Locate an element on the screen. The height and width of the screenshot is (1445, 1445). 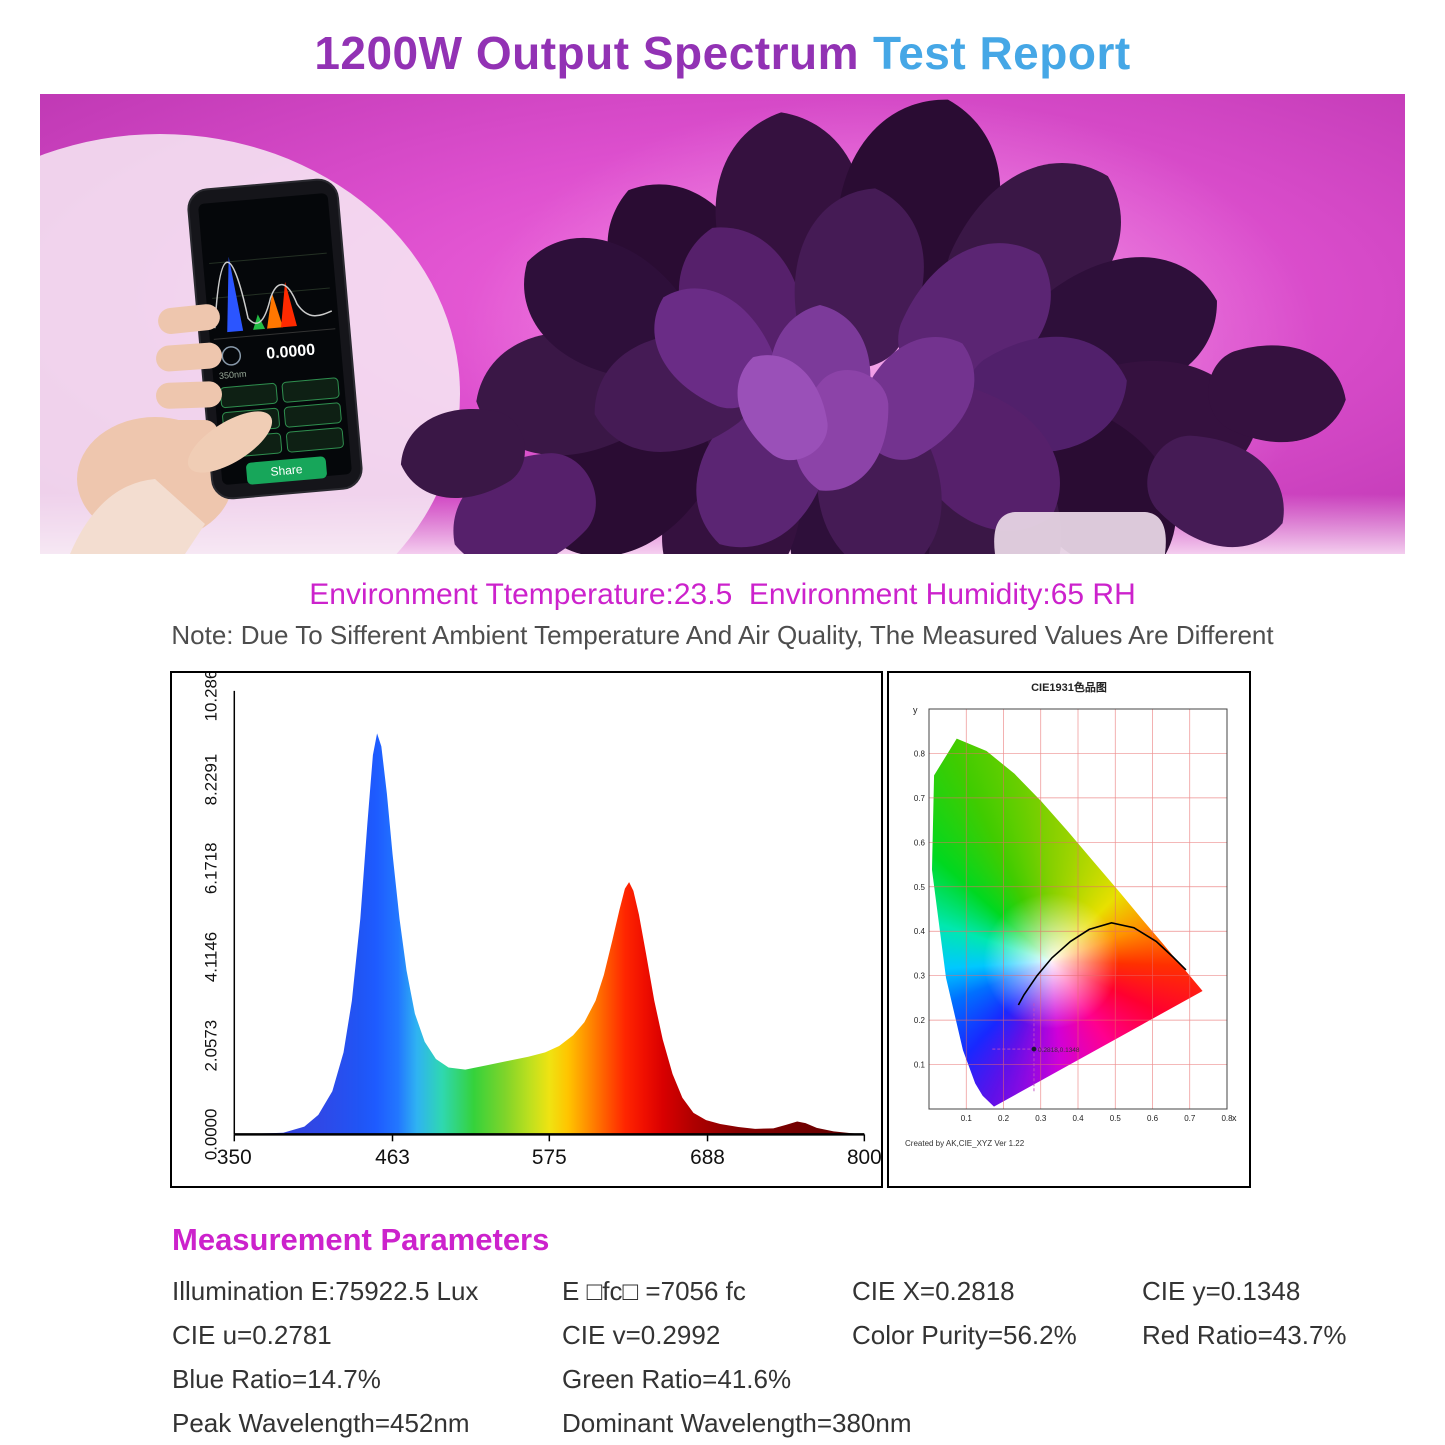
cie-footnote: Created by AK,CIE_XYZ Ver 1.22 is located at coordinates (965, 1143).